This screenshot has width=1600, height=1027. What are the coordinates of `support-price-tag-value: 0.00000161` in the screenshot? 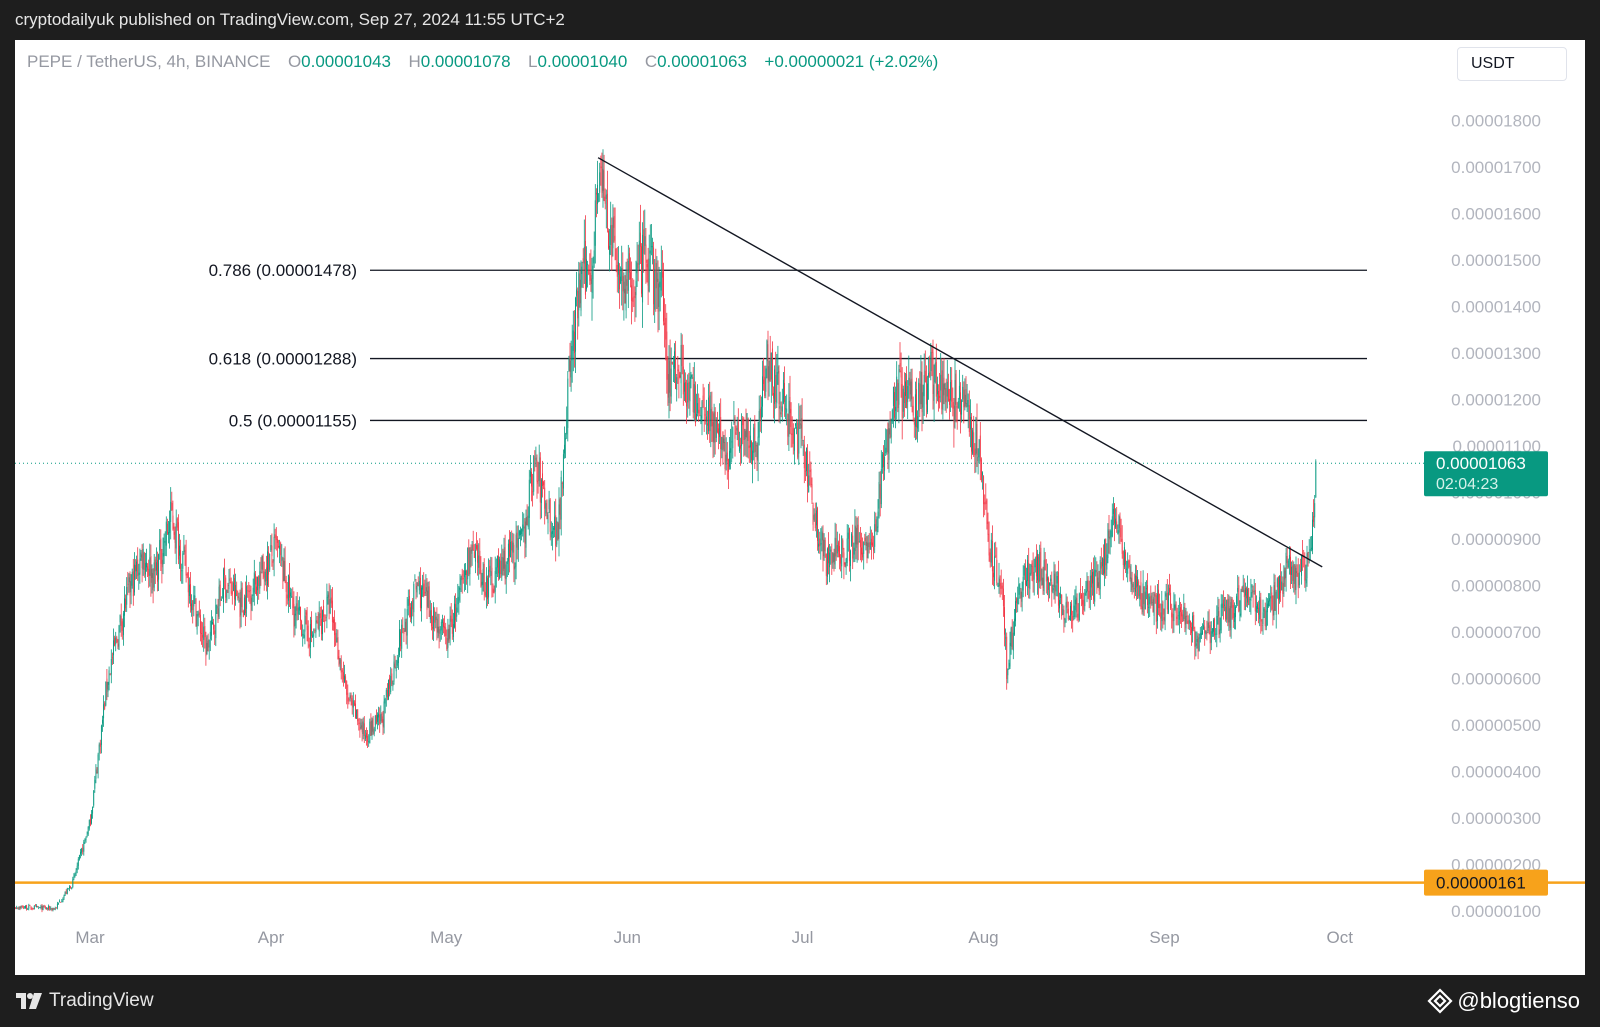 It's located at (1481, 883).